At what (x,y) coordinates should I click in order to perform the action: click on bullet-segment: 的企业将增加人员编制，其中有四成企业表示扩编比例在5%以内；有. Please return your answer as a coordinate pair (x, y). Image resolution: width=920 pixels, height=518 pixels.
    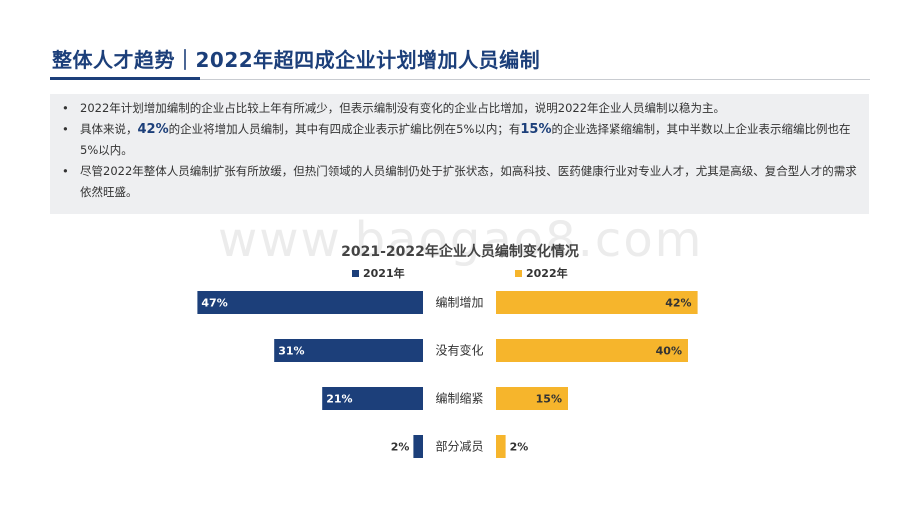
    Looking at the image, I should click on (344, 129).